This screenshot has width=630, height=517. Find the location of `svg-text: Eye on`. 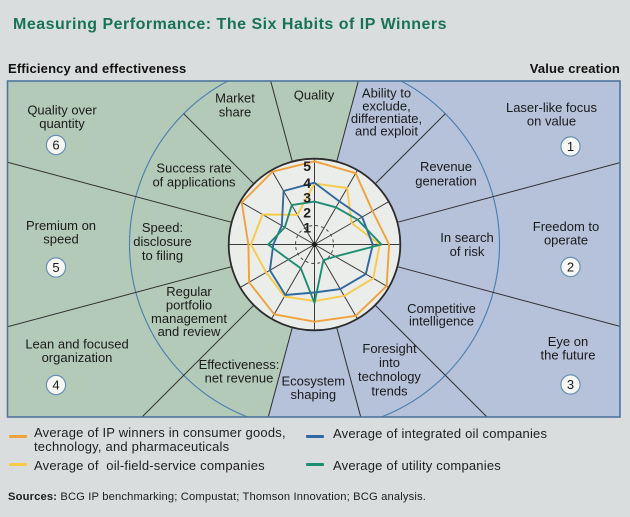

svg-text: Eye on is located at coordinates (568, 341).